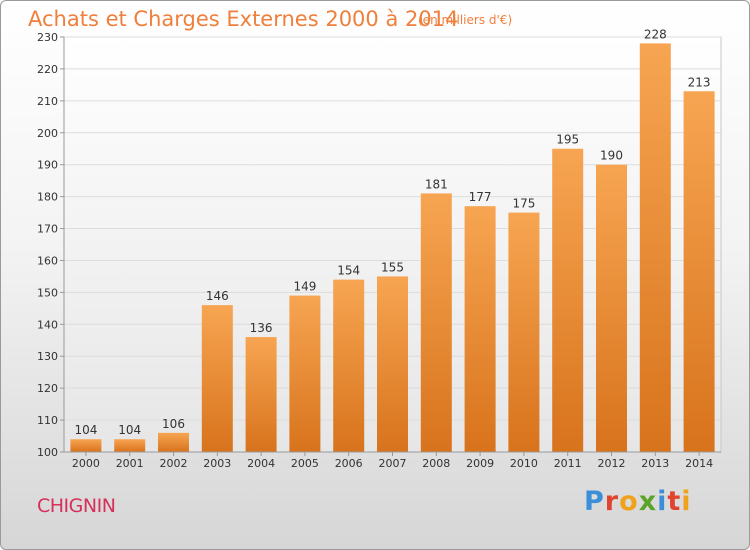  I want to click on bar-2007, so click(392, 364).